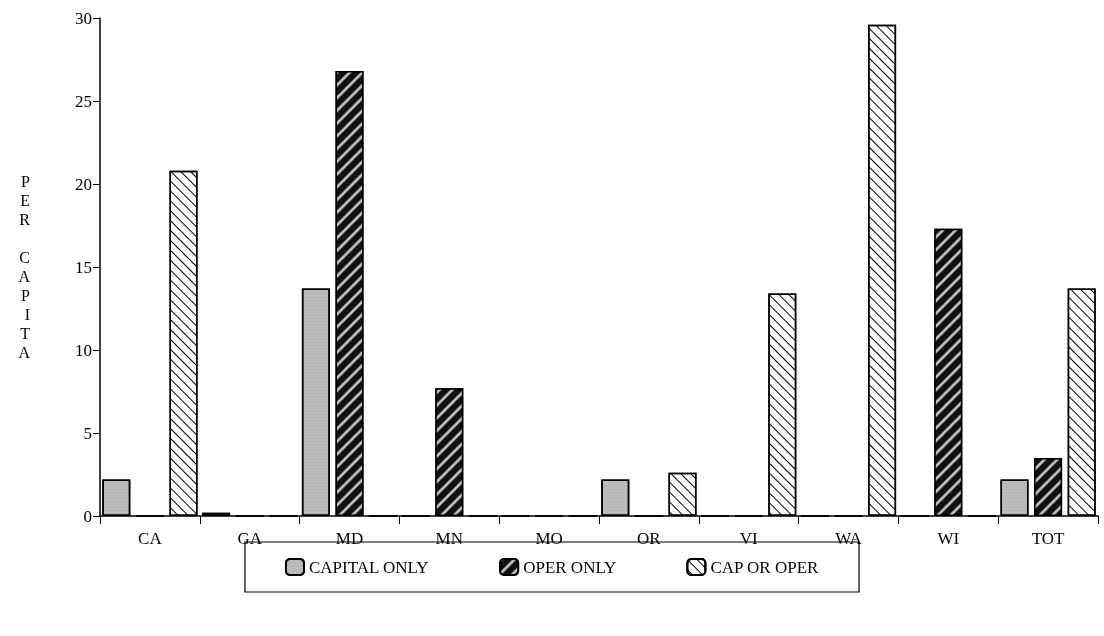 The height and width of the screenshot is (636, 1104). I want to click on legend-label: CAPITAL ONLY, so click(368, 567).